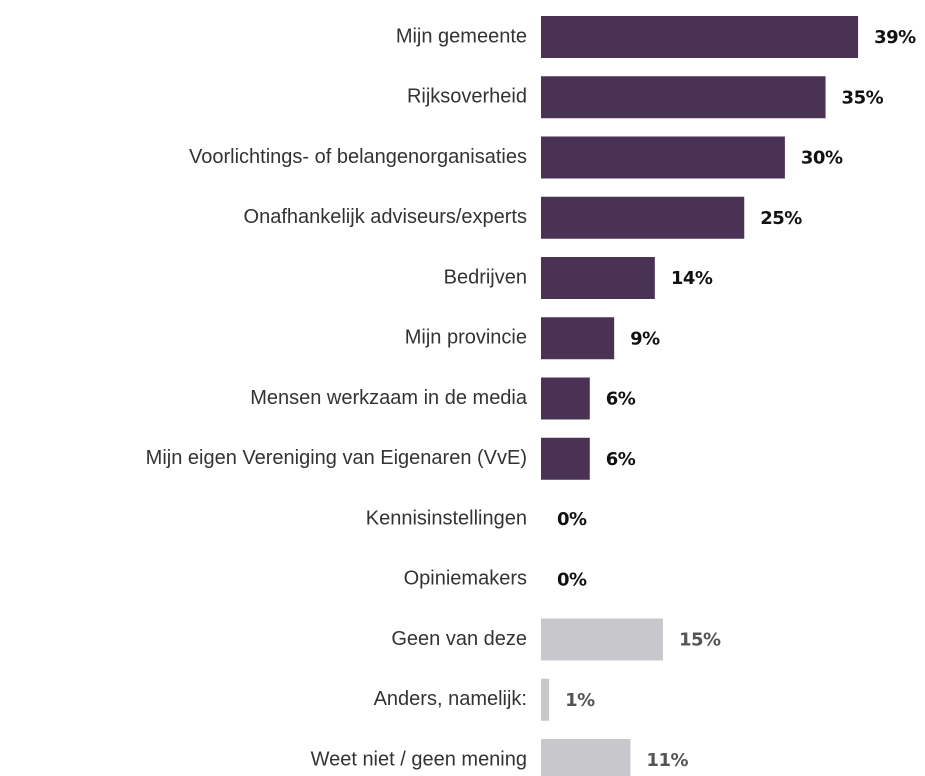 This screenshot has height=776, width=925. Describe the element at coordinates (645, 338) in the screenshot. I see `value-label: 9%` at that location.